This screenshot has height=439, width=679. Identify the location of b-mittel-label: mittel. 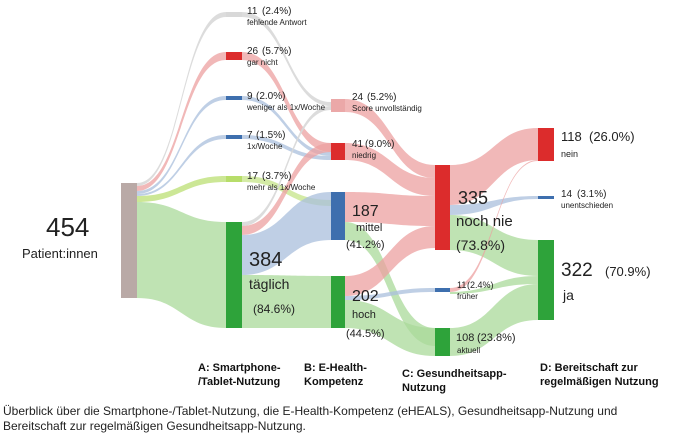
(369, 228).